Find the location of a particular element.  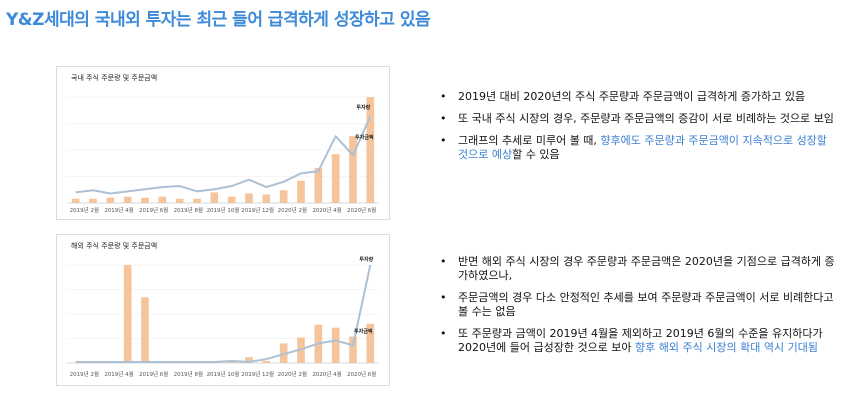

highlight-text: 향후에도 주문량과 주문금액이 지속적으로 성장할 것으로 예상 is located at coordinates (642, 147).